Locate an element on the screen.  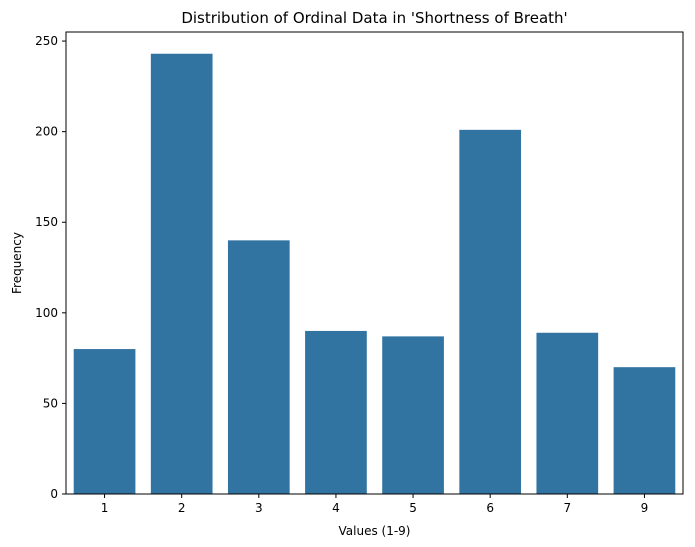
y-tick-label: 200 is located at coordinates (46, 132).